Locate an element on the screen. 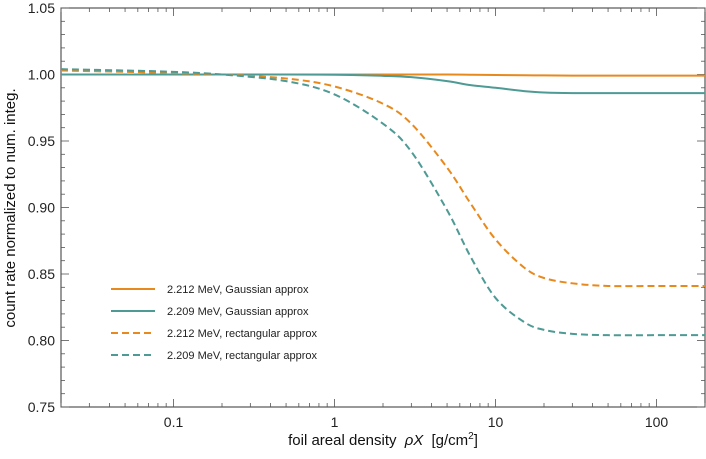 This screenshot has height=459, width=706. legend-label: 2.212 MeV, rectangular approx is located at coordinates (242, 334).